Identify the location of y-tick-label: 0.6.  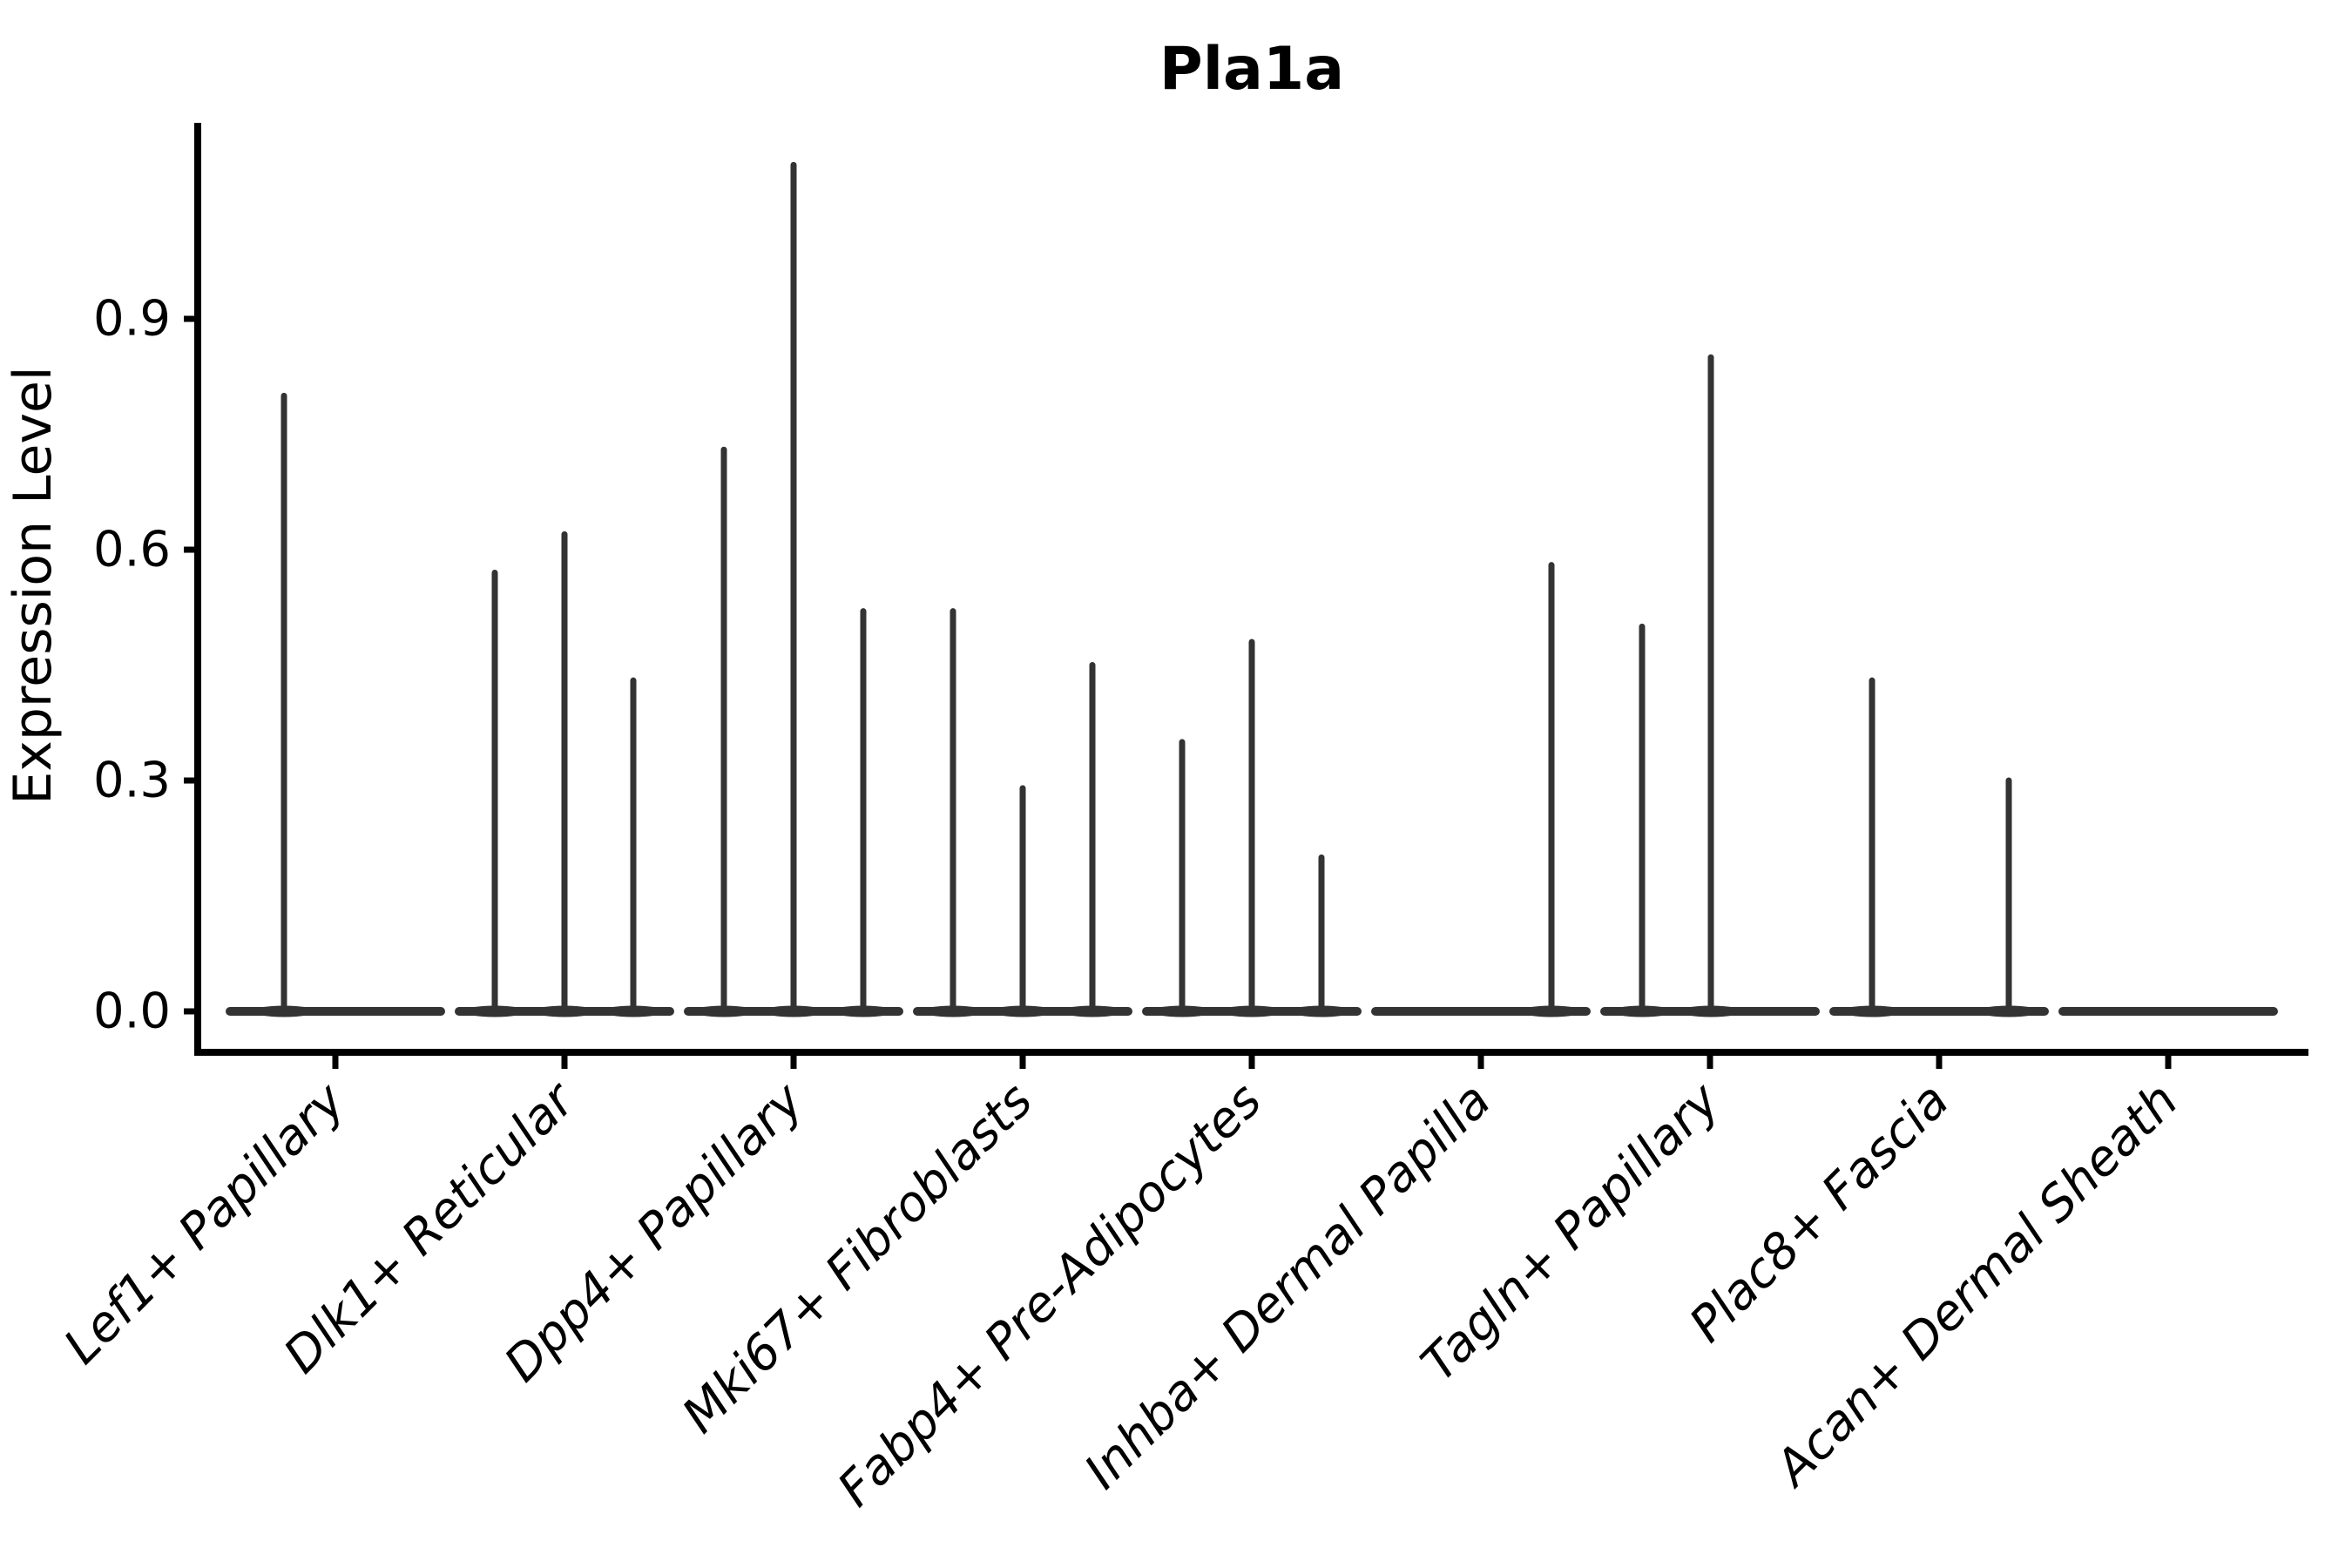
(132, 550).